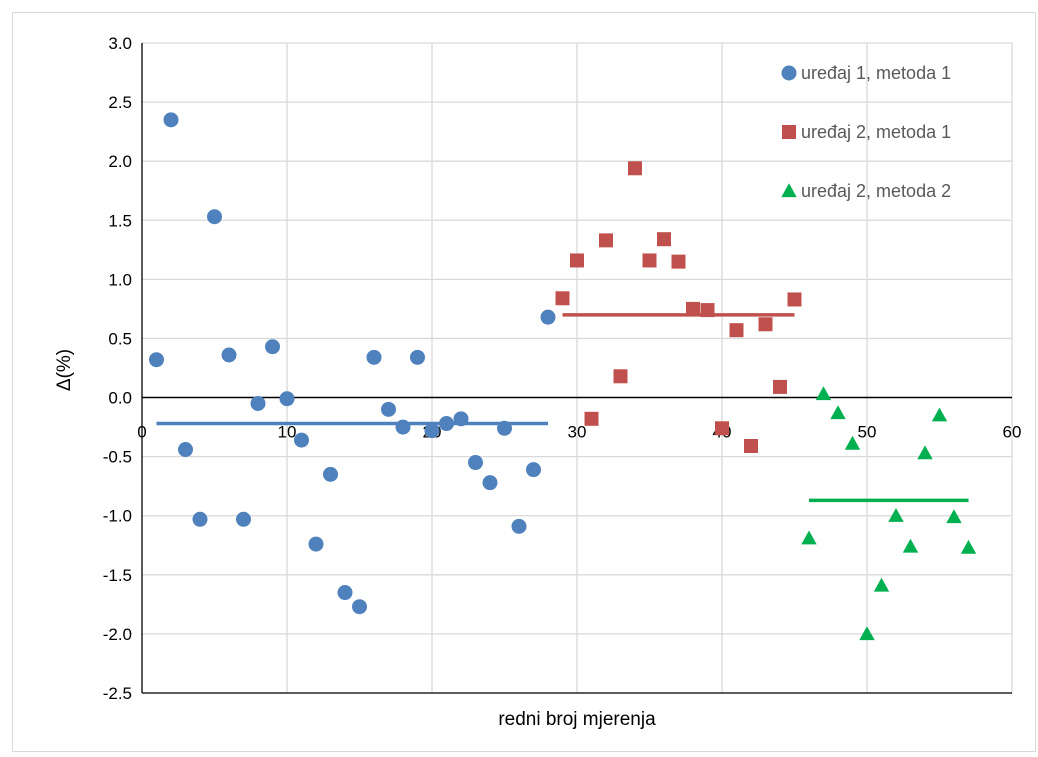  What do you see at coordinates (287, 432) in the screenshot?
I see `x-tick-label: 10` at bounding box center [287, 432].